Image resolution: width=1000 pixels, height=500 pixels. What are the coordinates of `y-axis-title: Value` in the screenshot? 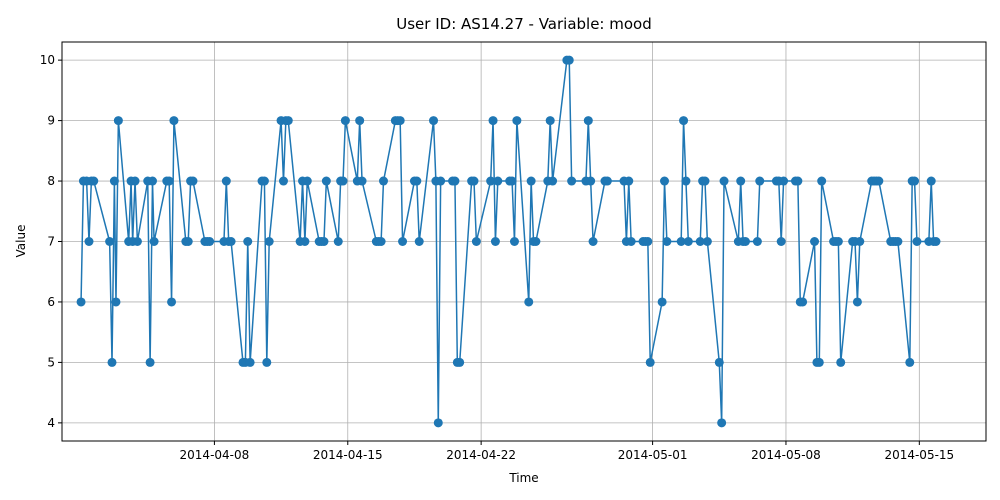 It's located at (21, 241).